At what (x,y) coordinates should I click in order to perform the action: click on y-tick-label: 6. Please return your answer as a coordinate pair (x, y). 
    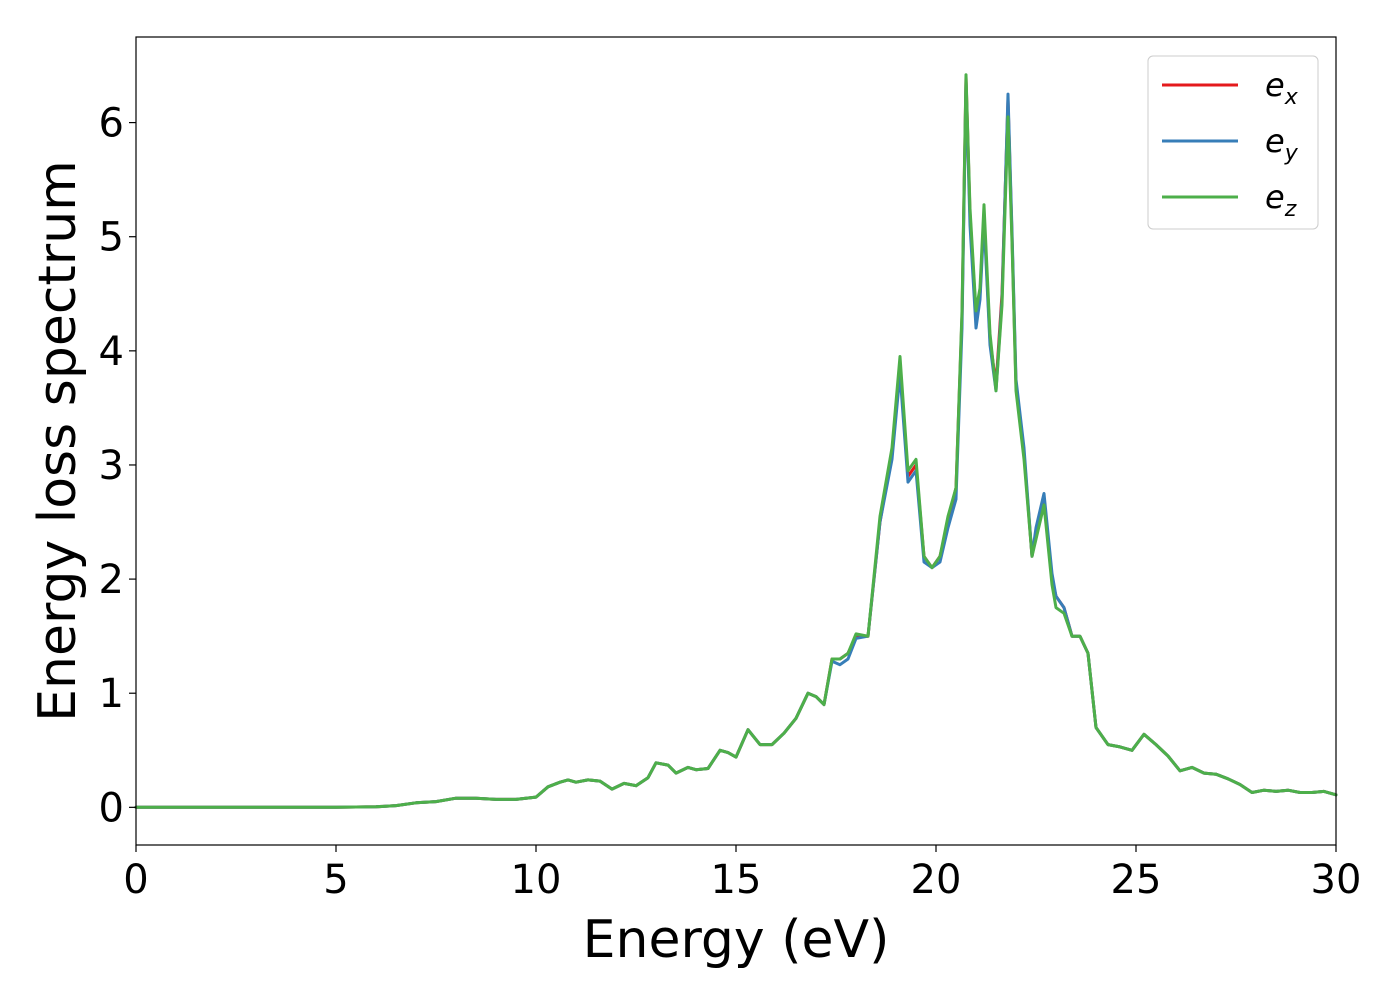
    Looking at the image, I should click on (111, 124).